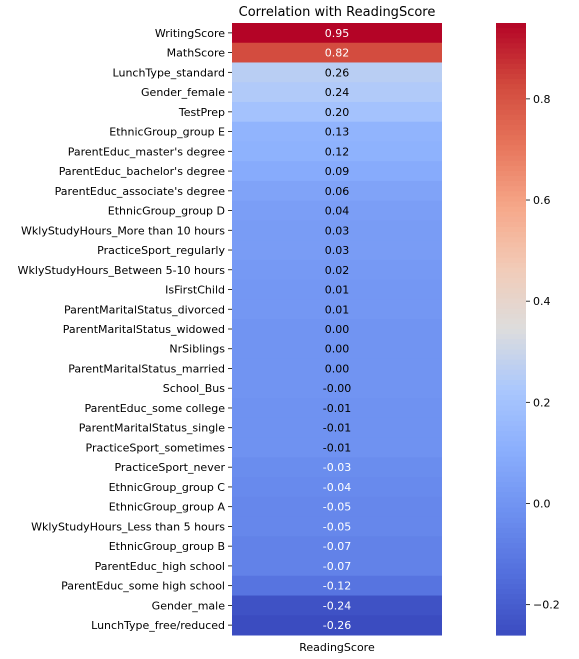 The image size is (579, 659). What do you see at coordinates (337, 388) in the screenshot?
I see `cell-value-label: -0.00` at bounding box center [337, 388].